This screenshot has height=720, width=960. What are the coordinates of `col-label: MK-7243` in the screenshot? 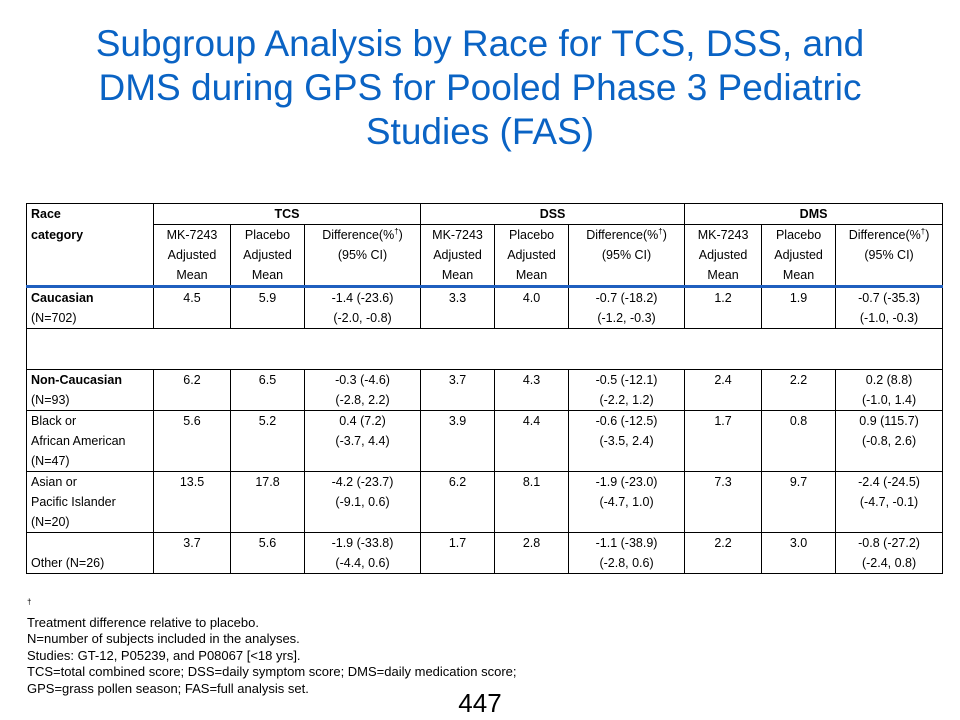 It's located at (457, 235).